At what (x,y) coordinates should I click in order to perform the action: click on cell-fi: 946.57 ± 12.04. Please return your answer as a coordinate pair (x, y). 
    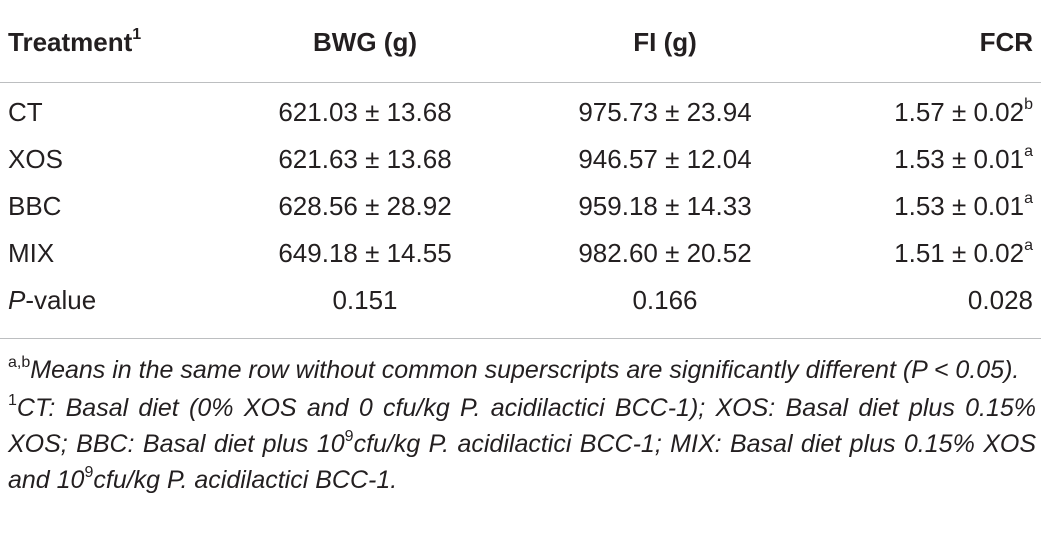
    Looking at the image, I should click on (665, 159).